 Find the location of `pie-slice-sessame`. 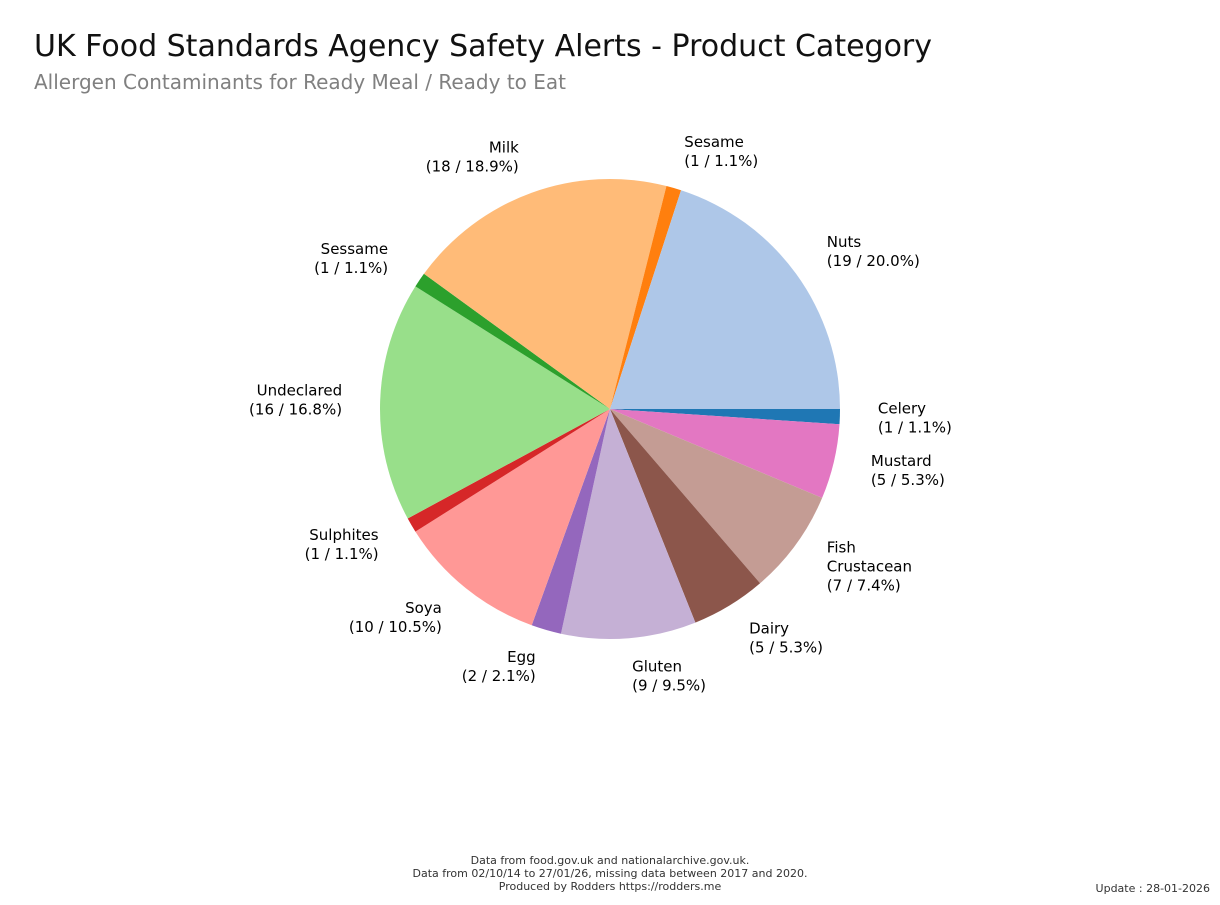

pie-slice-sessame is located at coordinates (512, 341).